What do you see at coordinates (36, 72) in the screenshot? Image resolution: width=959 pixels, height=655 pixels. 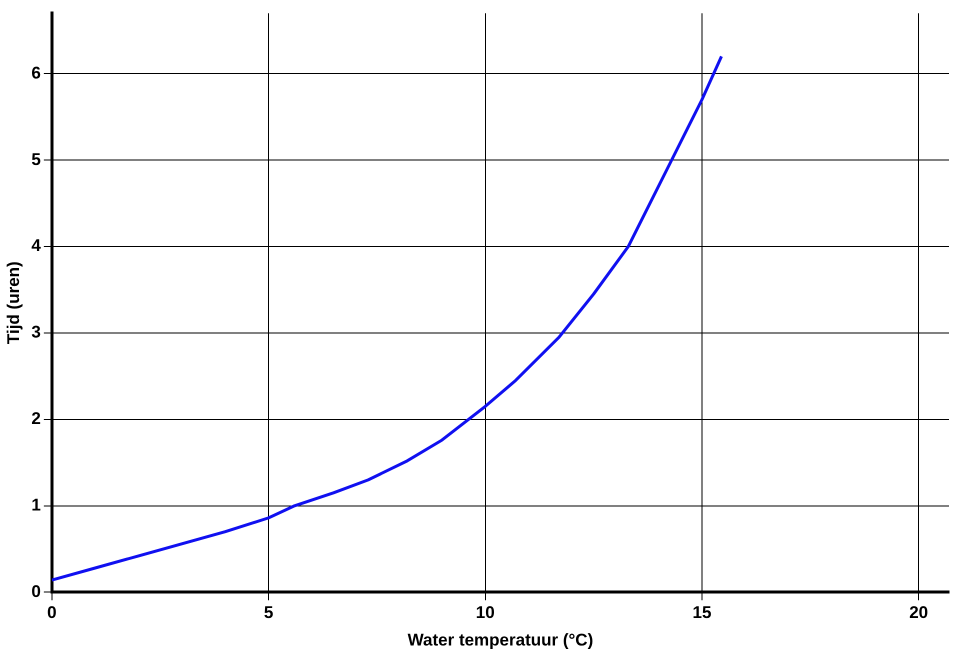 I see `y-tick-label: 6` at bounding box center [36, 72].